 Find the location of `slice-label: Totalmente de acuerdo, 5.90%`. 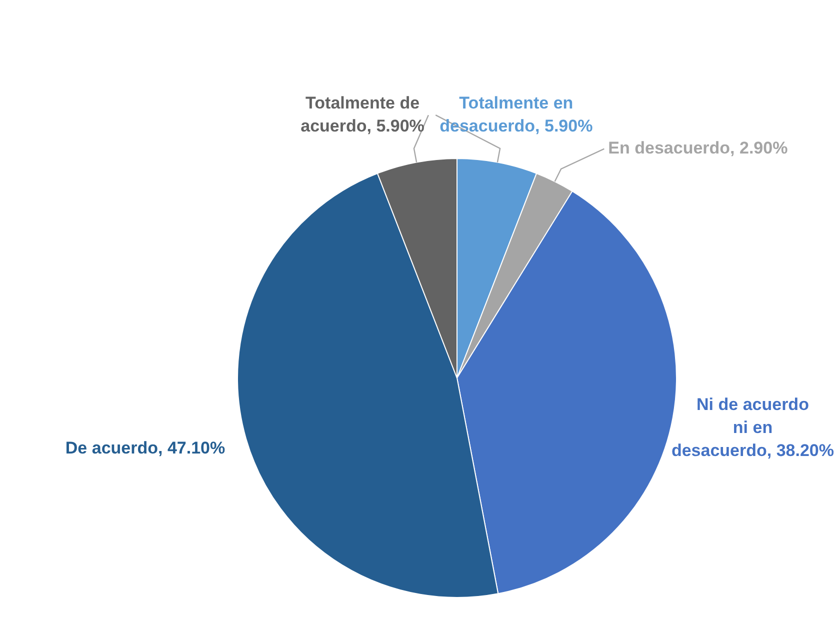

slice-label: Totalmente de acuerdo, 5.90% is located at coordinates (362, 114).